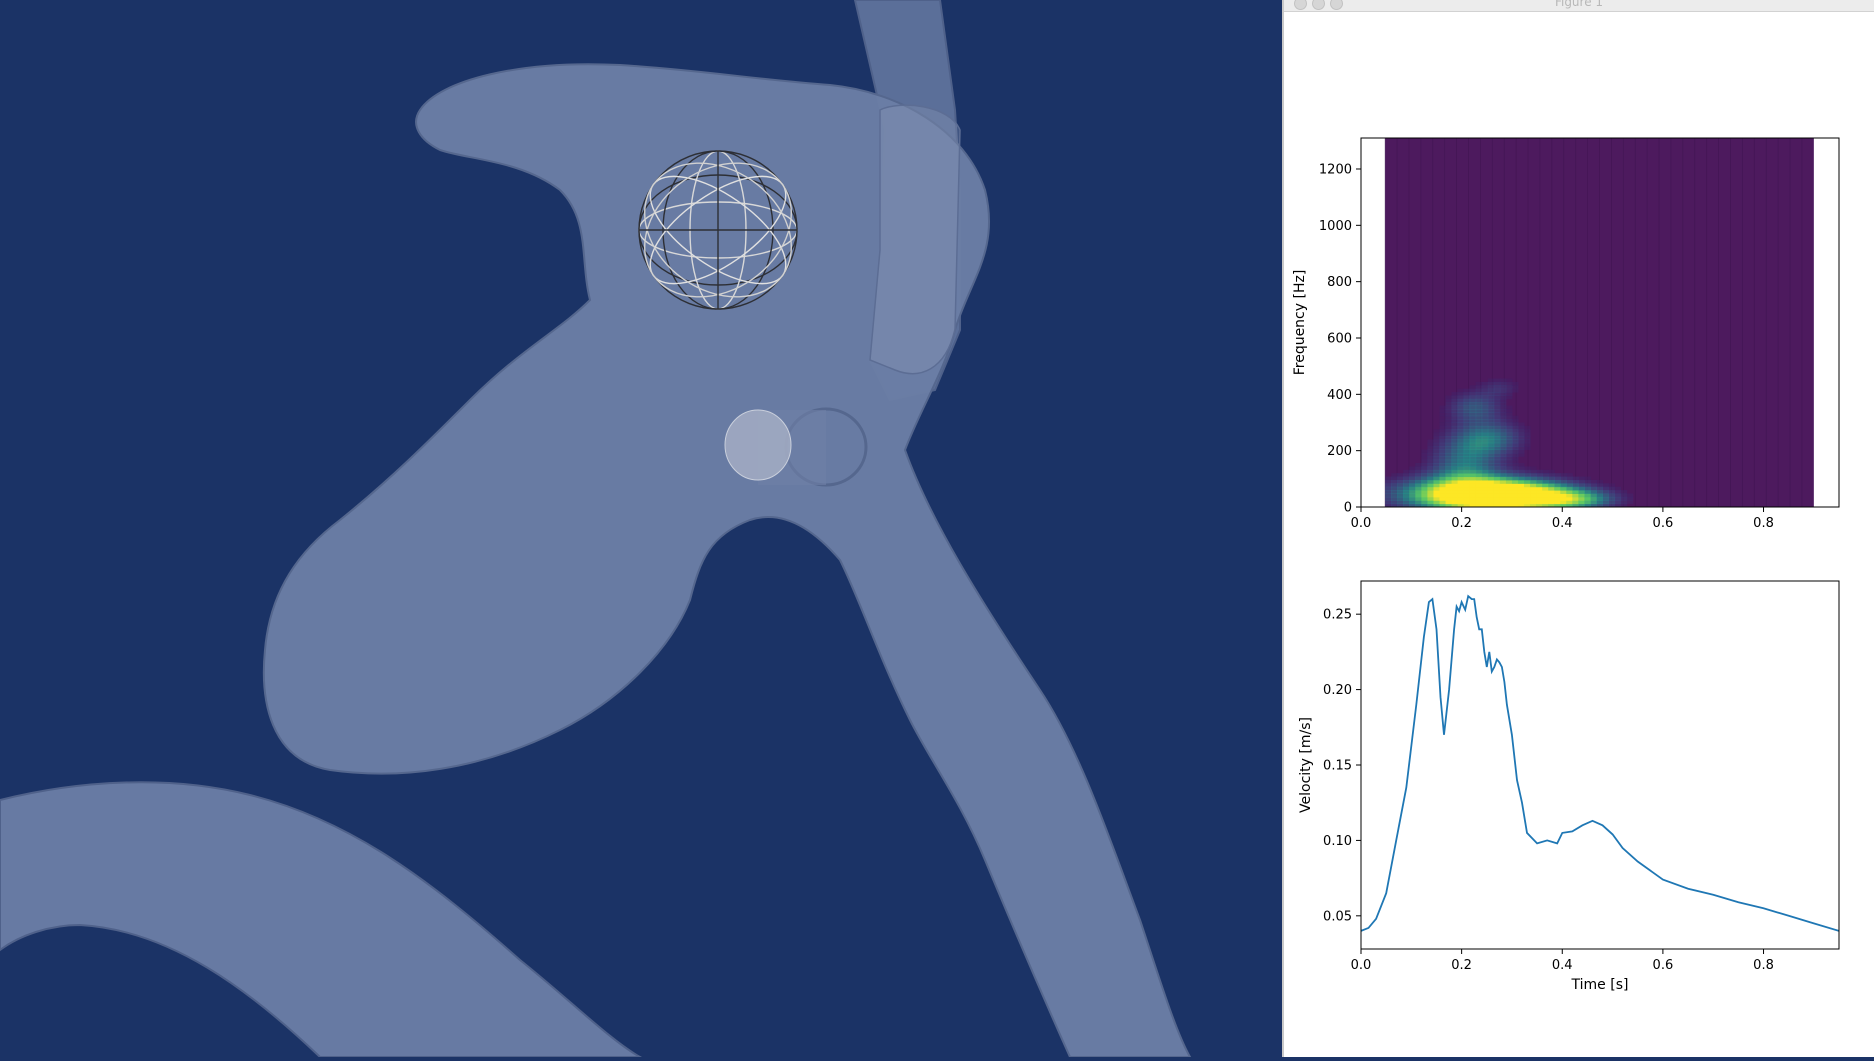 The image size is (1874, 1061). I want to click on minimize-window-button, so click(1318, 5).